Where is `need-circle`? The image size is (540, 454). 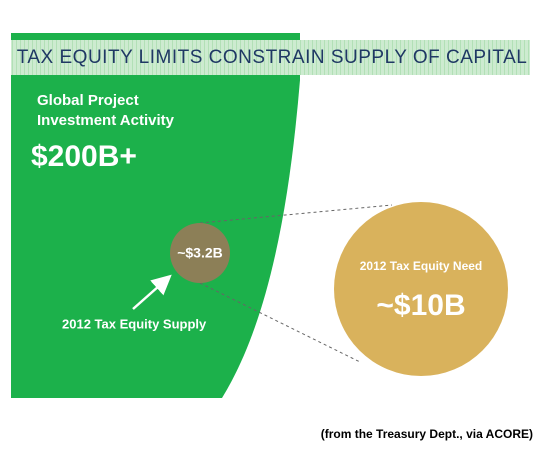
need-circle is located at coordinates (421, 289).